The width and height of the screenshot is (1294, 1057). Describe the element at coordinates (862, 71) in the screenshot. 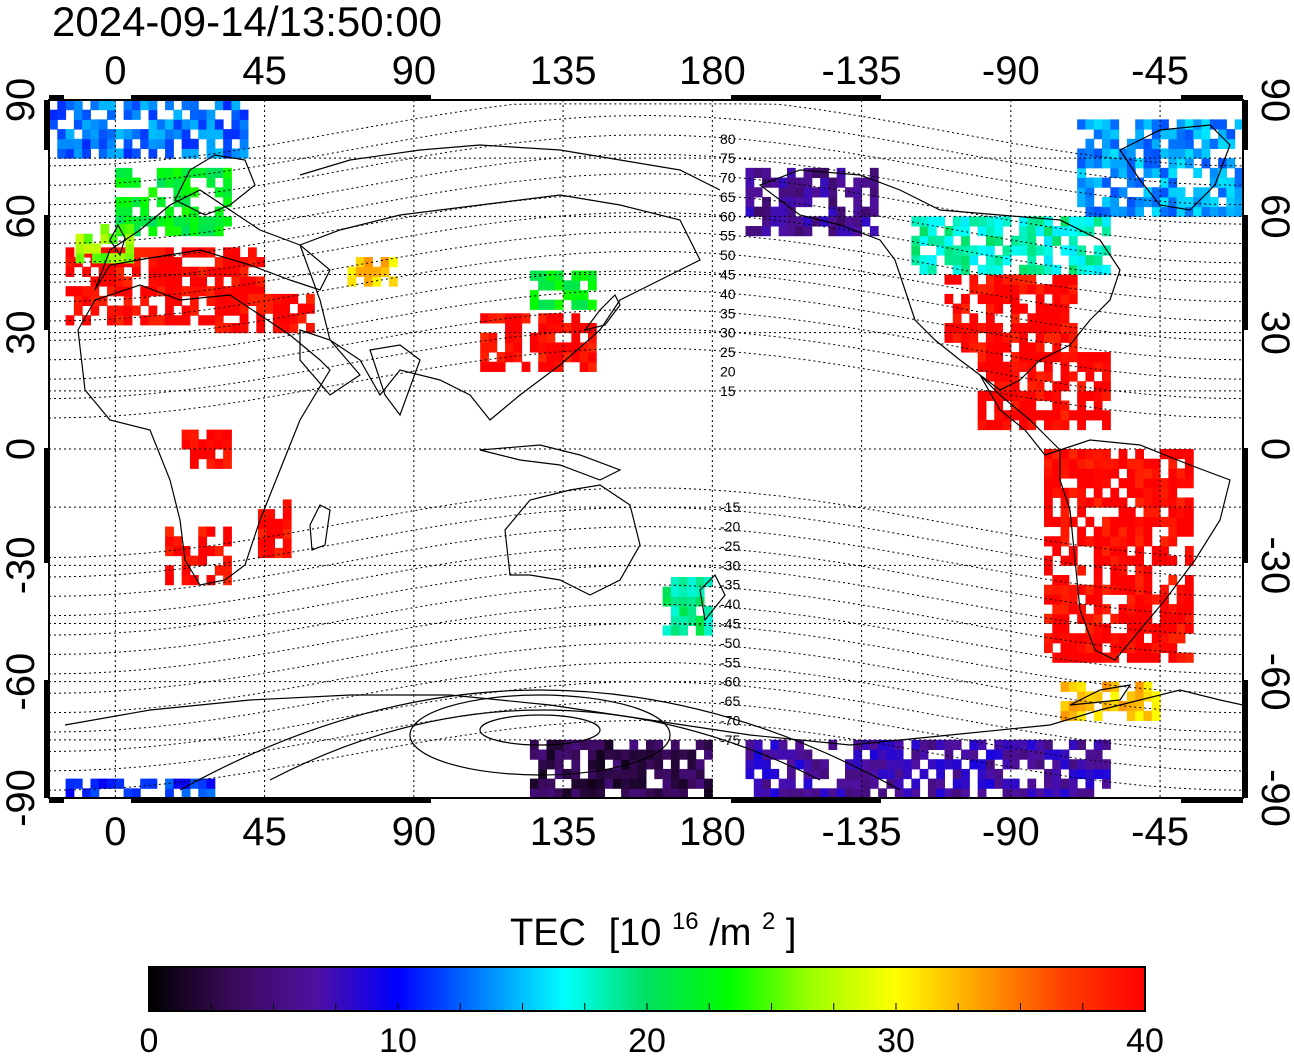

I see `longitude-tick-label: -135` at that location.